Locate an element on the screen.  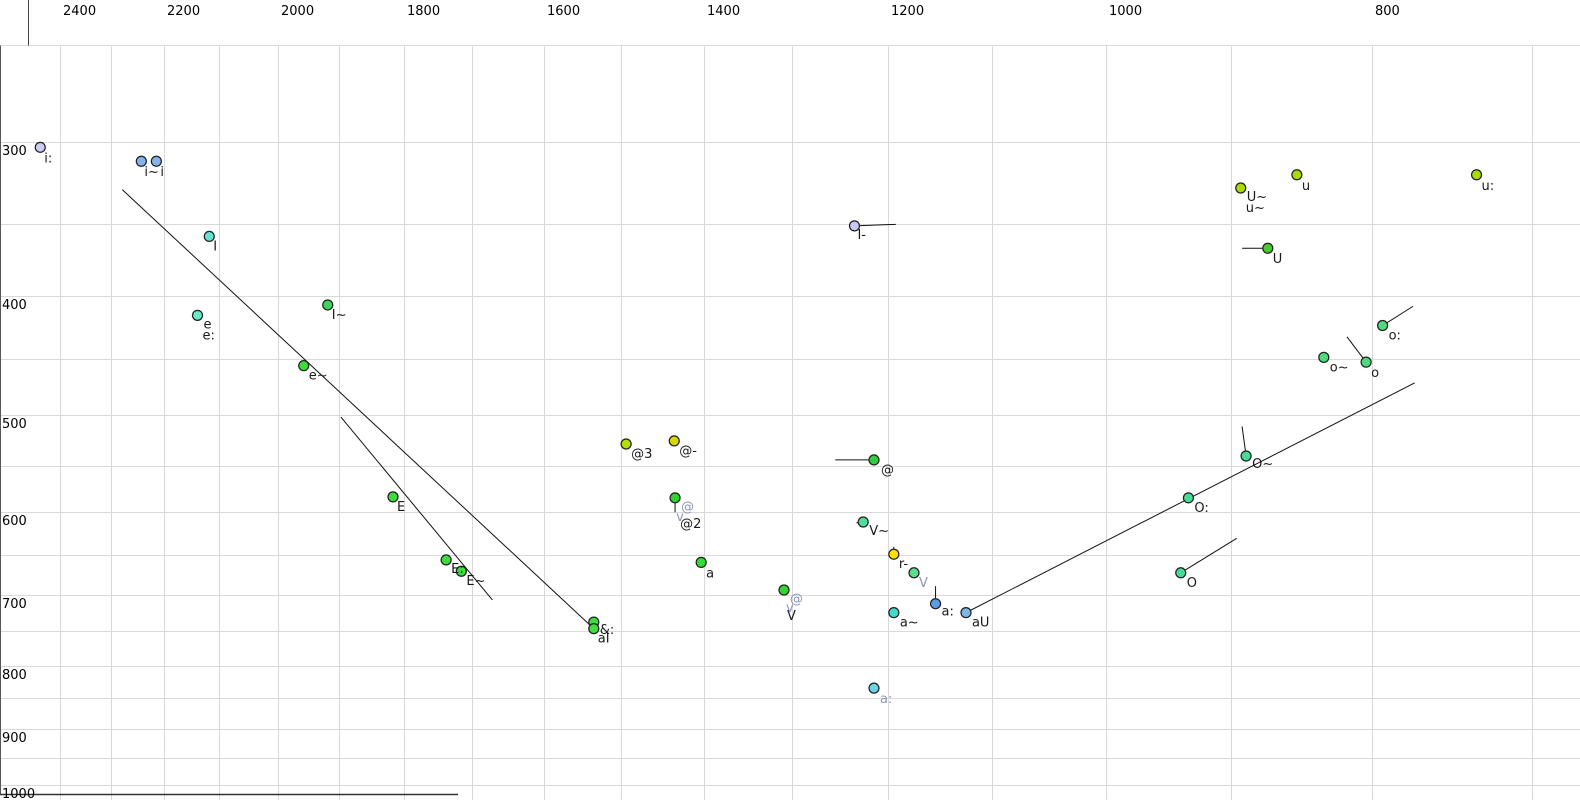
point-marker-aI is located at coordinates (594, 628).